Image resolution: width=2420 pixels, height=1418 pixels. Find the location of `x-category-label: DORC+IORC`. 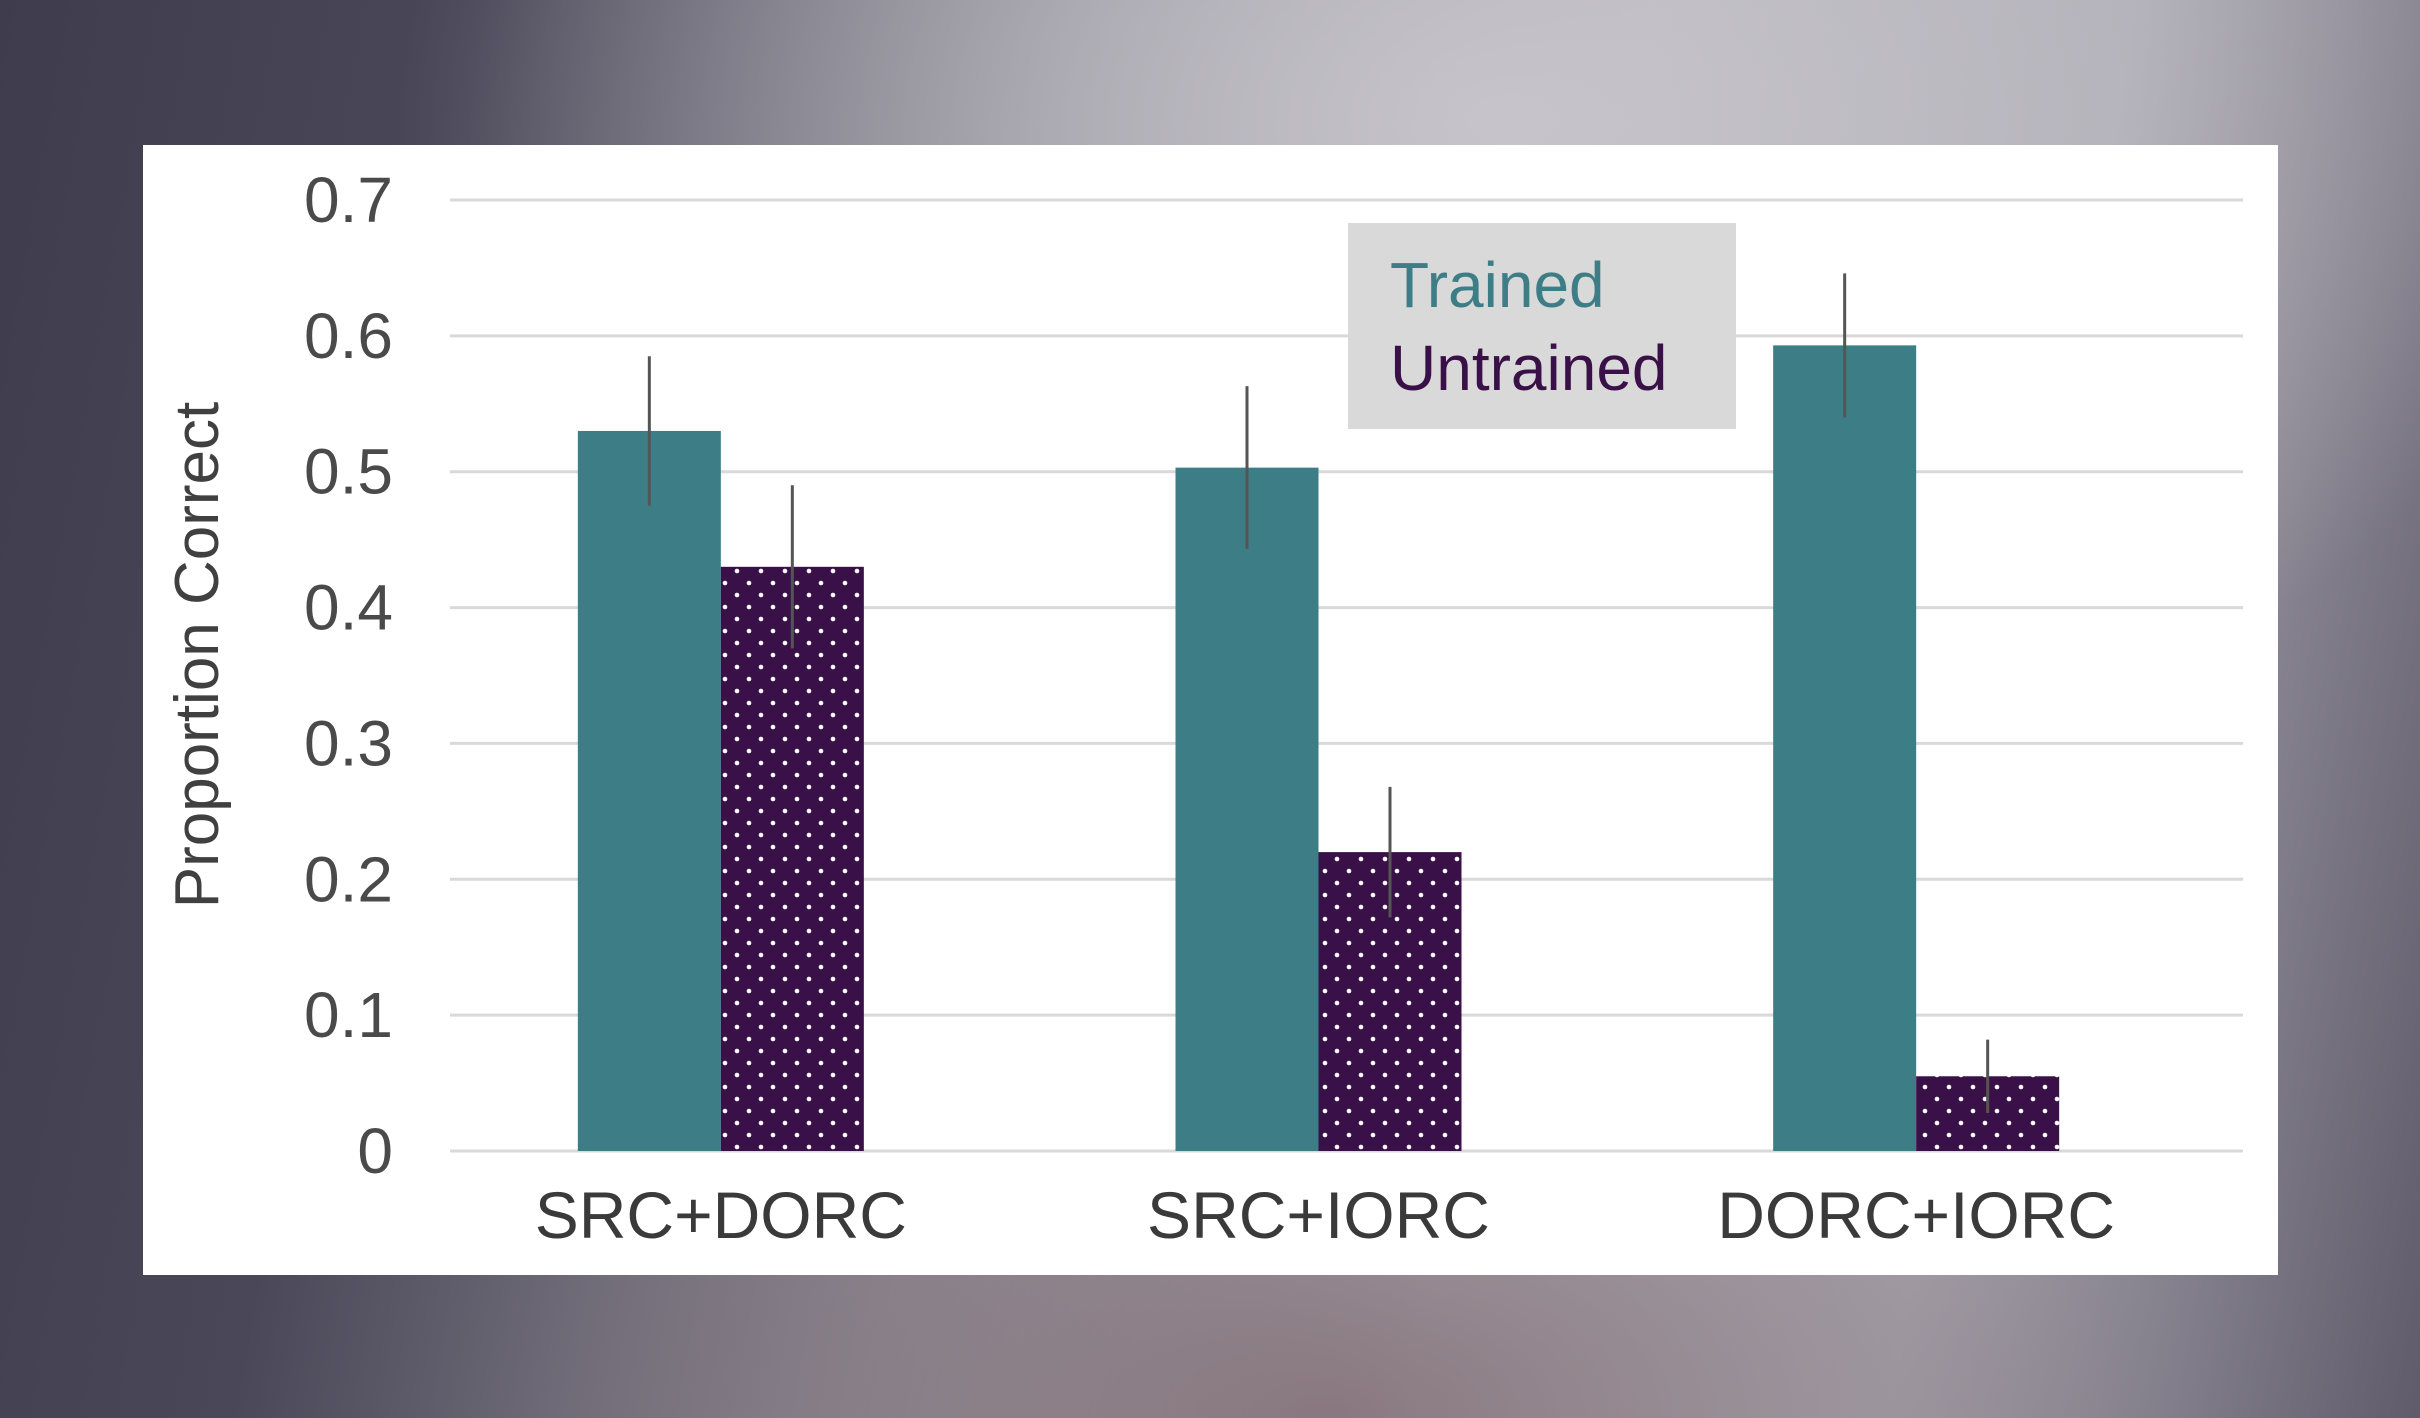

x-category-label: DORC+IORC is located at coordinates (1916, 1215).